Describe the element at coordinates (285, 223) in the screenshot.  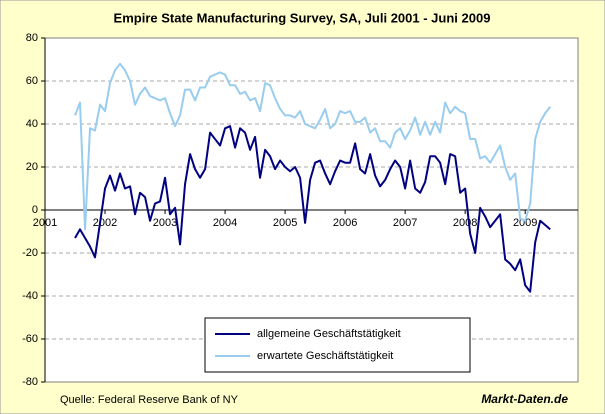
I see `x-tick-label: 2005` at that location.